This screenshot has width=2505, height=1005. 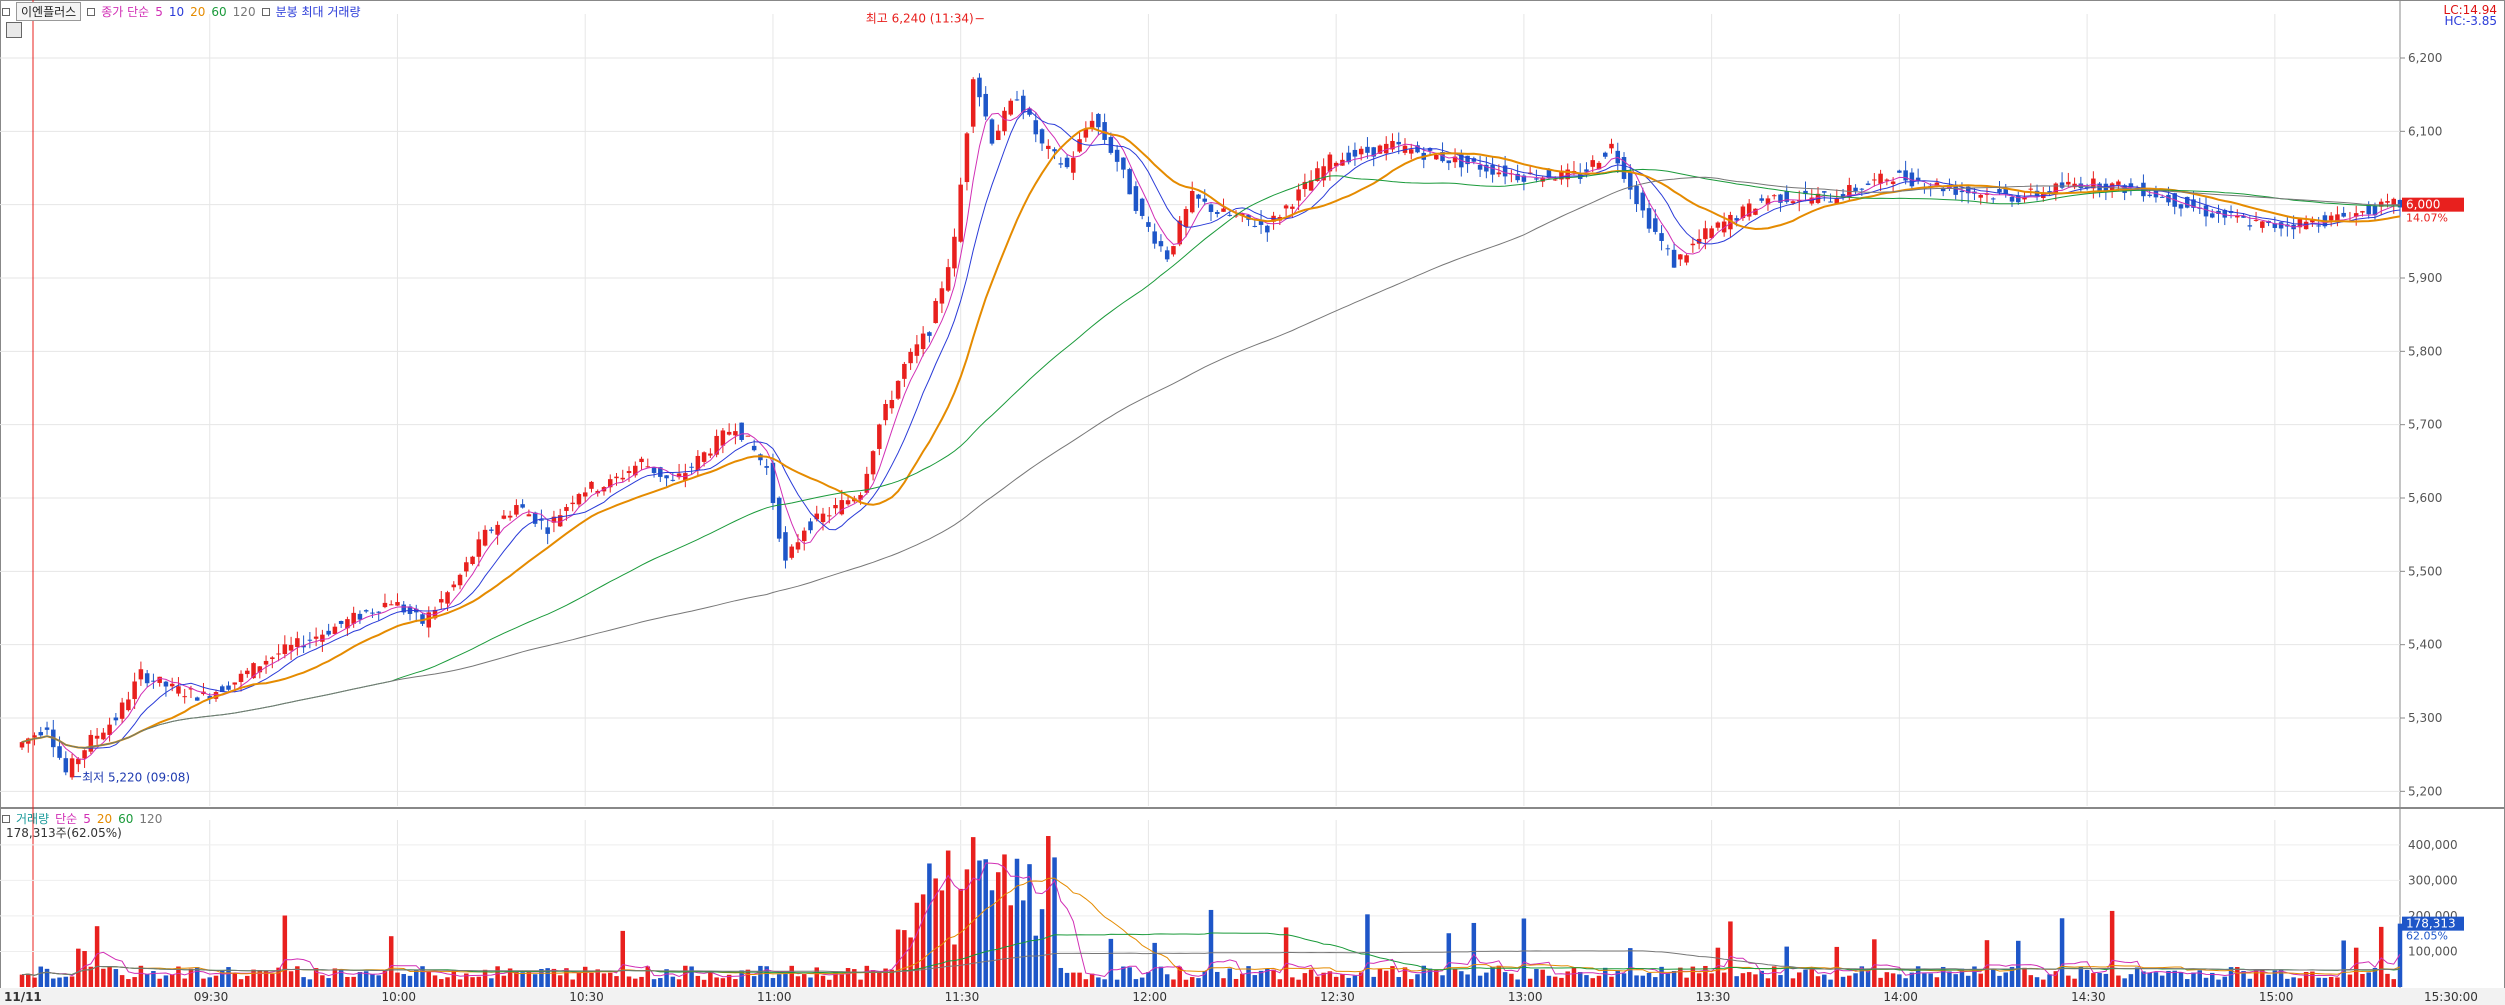 What do you see at coordinates (181, 11) in the screenshot?
I see `price-legend: 이엔플러스 종가 단순 5 10 20 60 120 분봉 최대 거래량` at bounding box center [181, 11].